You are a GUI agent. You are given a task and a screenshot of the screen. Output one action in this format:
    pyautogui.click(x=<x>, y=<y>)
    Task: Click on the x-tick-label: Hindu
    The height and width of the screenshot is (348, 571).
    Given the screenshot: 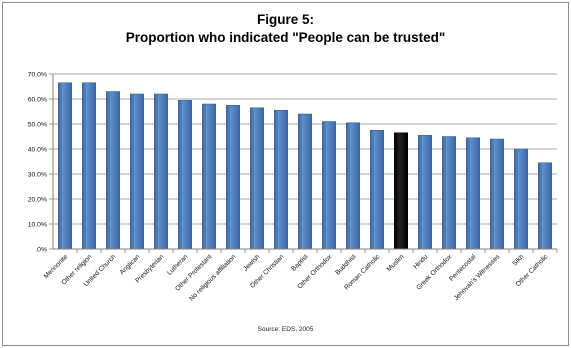 What is the action you would take?
    pyautogui.click(x=420, y=261)
    